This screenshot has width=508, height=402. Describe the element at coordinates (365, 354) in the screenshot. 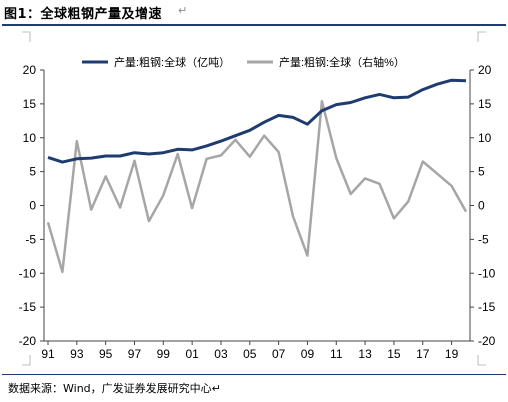

I see `x-tick-label: 13` at that location.